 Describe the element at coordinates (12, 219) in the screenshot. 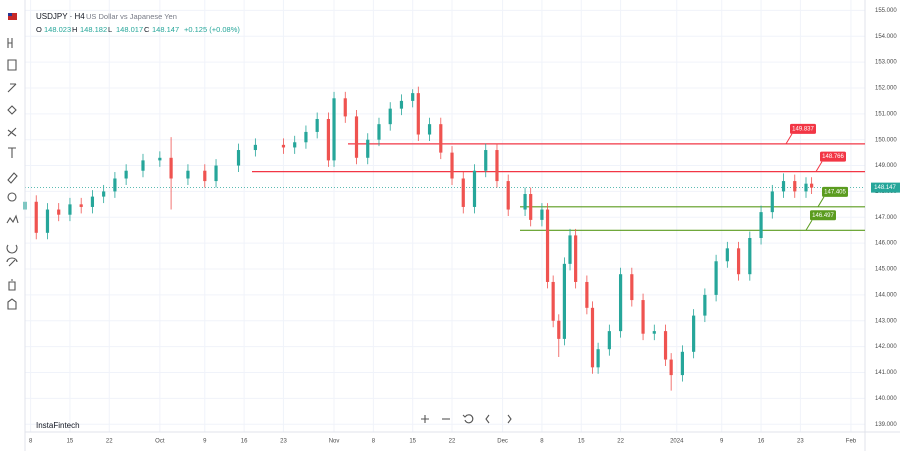

I see `forecast-tool` at that location.